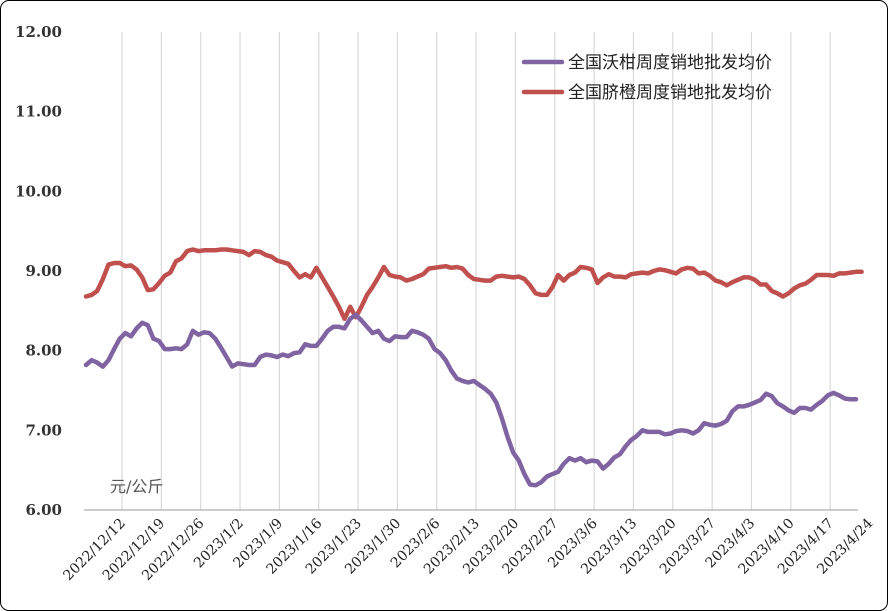  I want to click on y-tick-label: 10.00, so click(38, 191).